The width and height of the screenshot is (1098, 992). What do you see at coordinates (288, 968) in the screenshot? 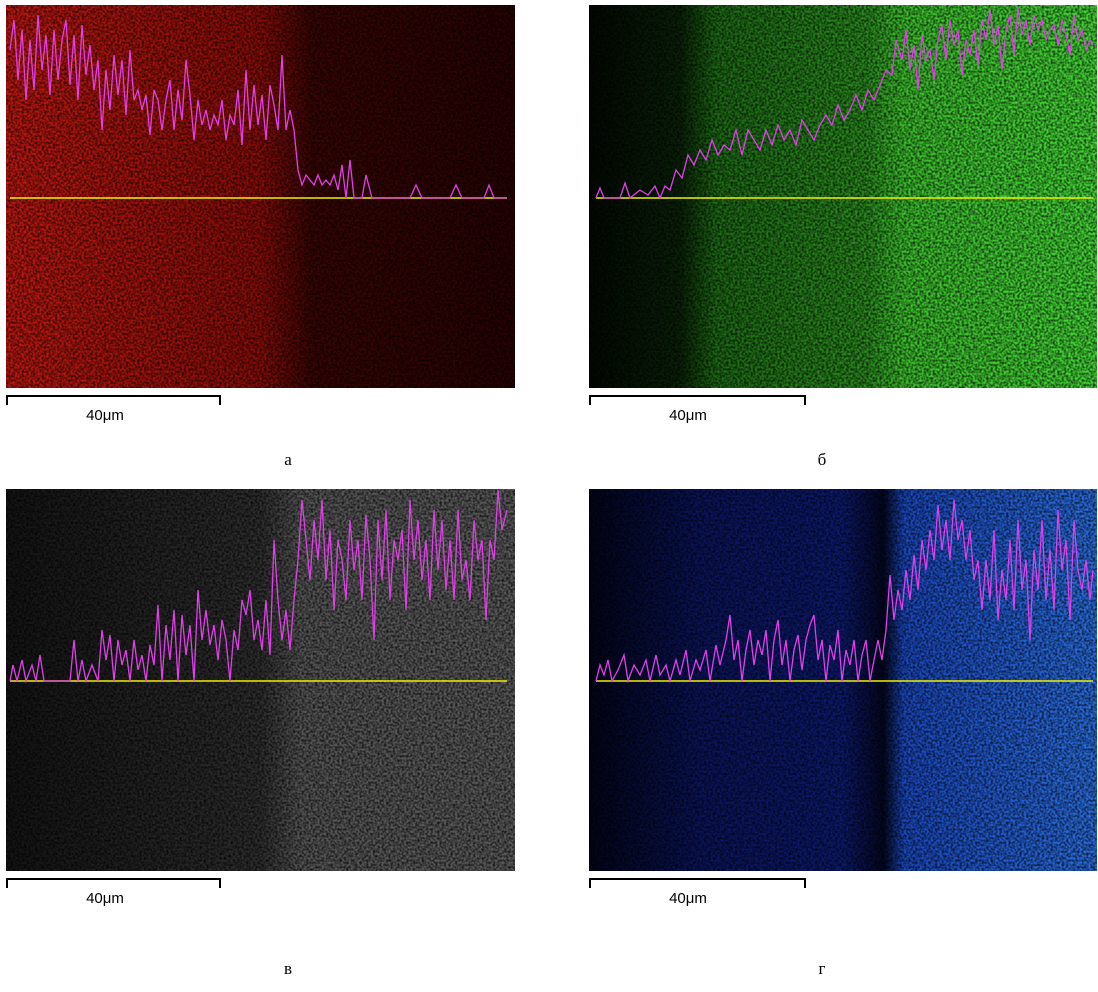
I see `caption: в` at bounding box center [288, 968].